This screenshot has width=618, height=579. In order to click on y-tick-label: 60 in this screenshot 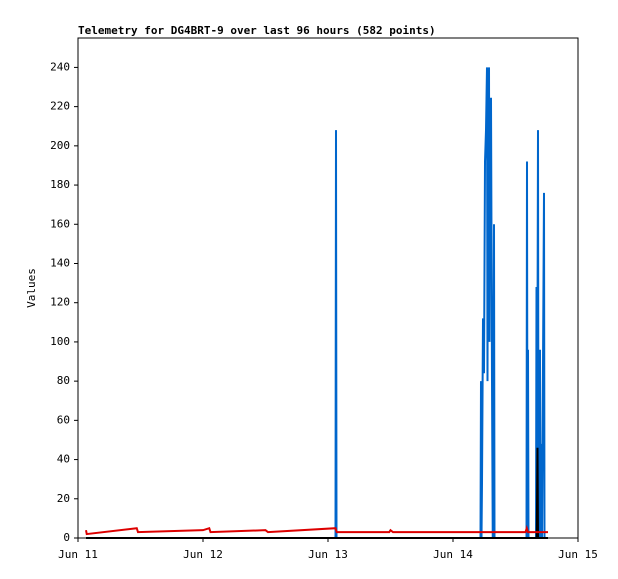, I will do `click(63, 419)`.